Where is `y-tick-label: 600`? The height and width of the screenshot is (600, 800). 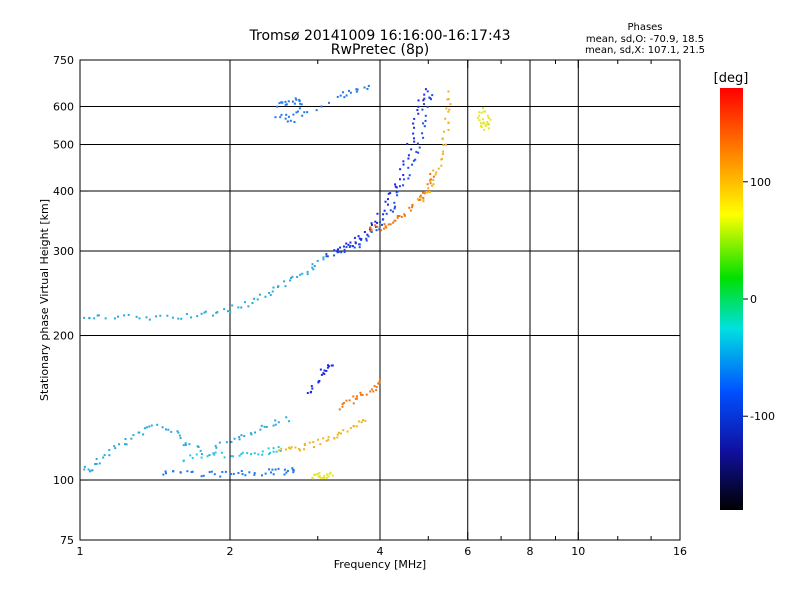 y-tick-label: 600 is located at coordinates (63, 107).